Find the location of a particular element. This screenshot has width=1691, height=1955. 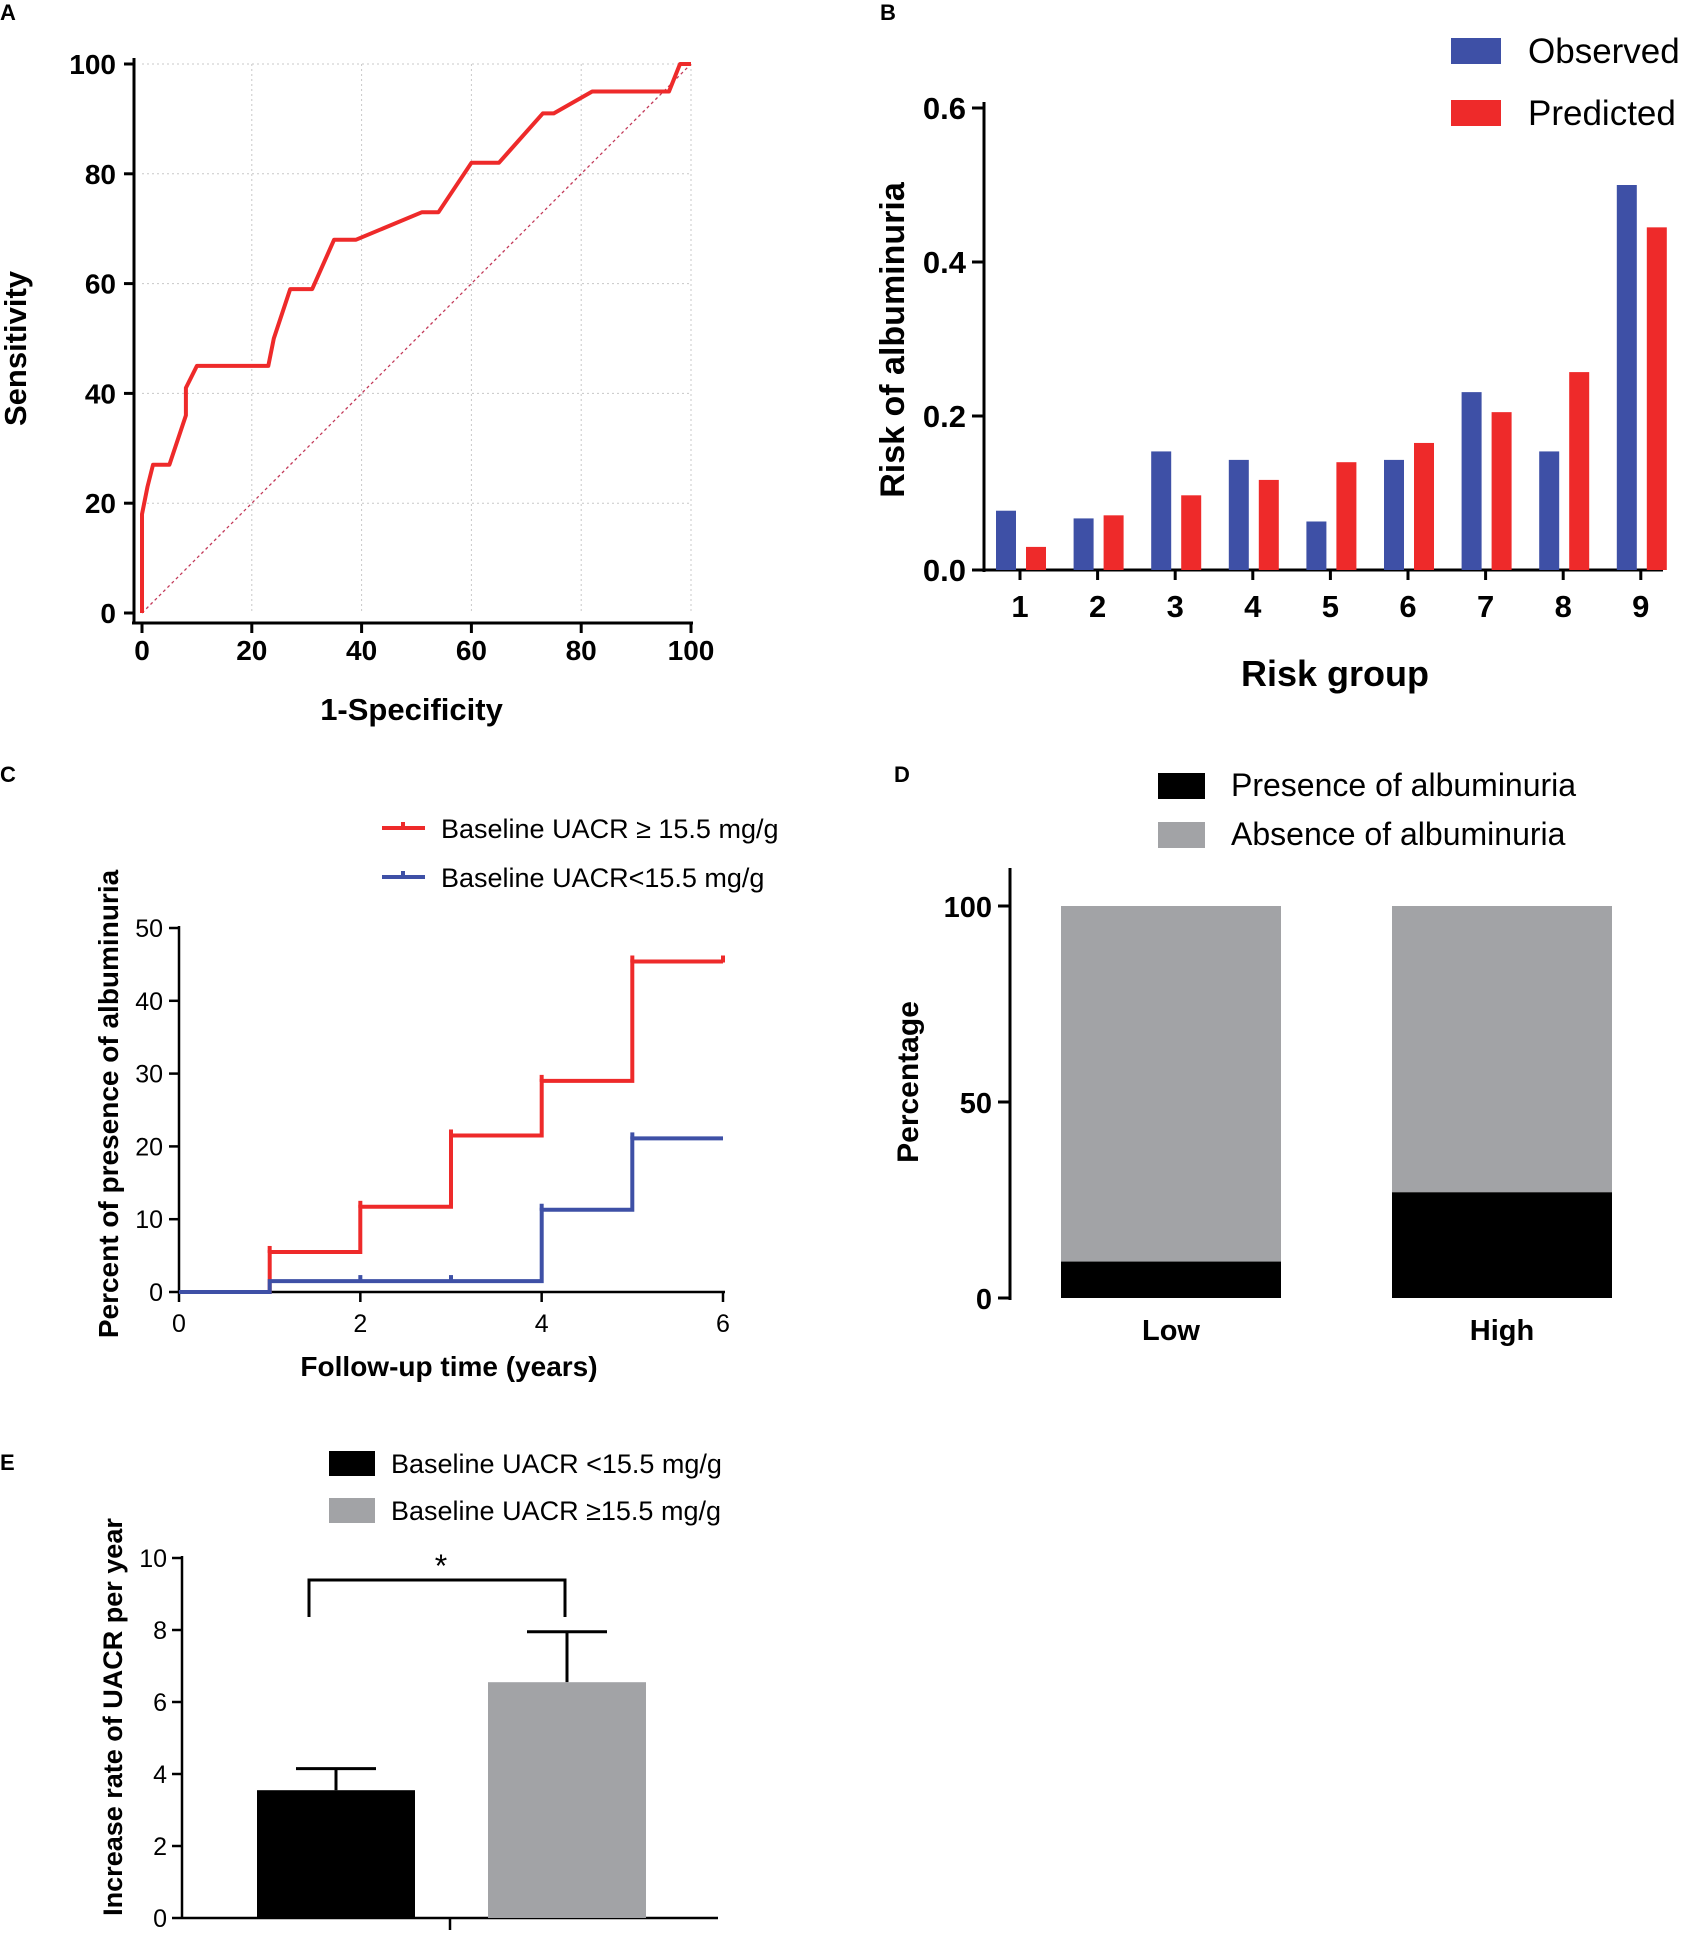

legend-label: Absence of albuminuria is located at coordinates (1398, 834).